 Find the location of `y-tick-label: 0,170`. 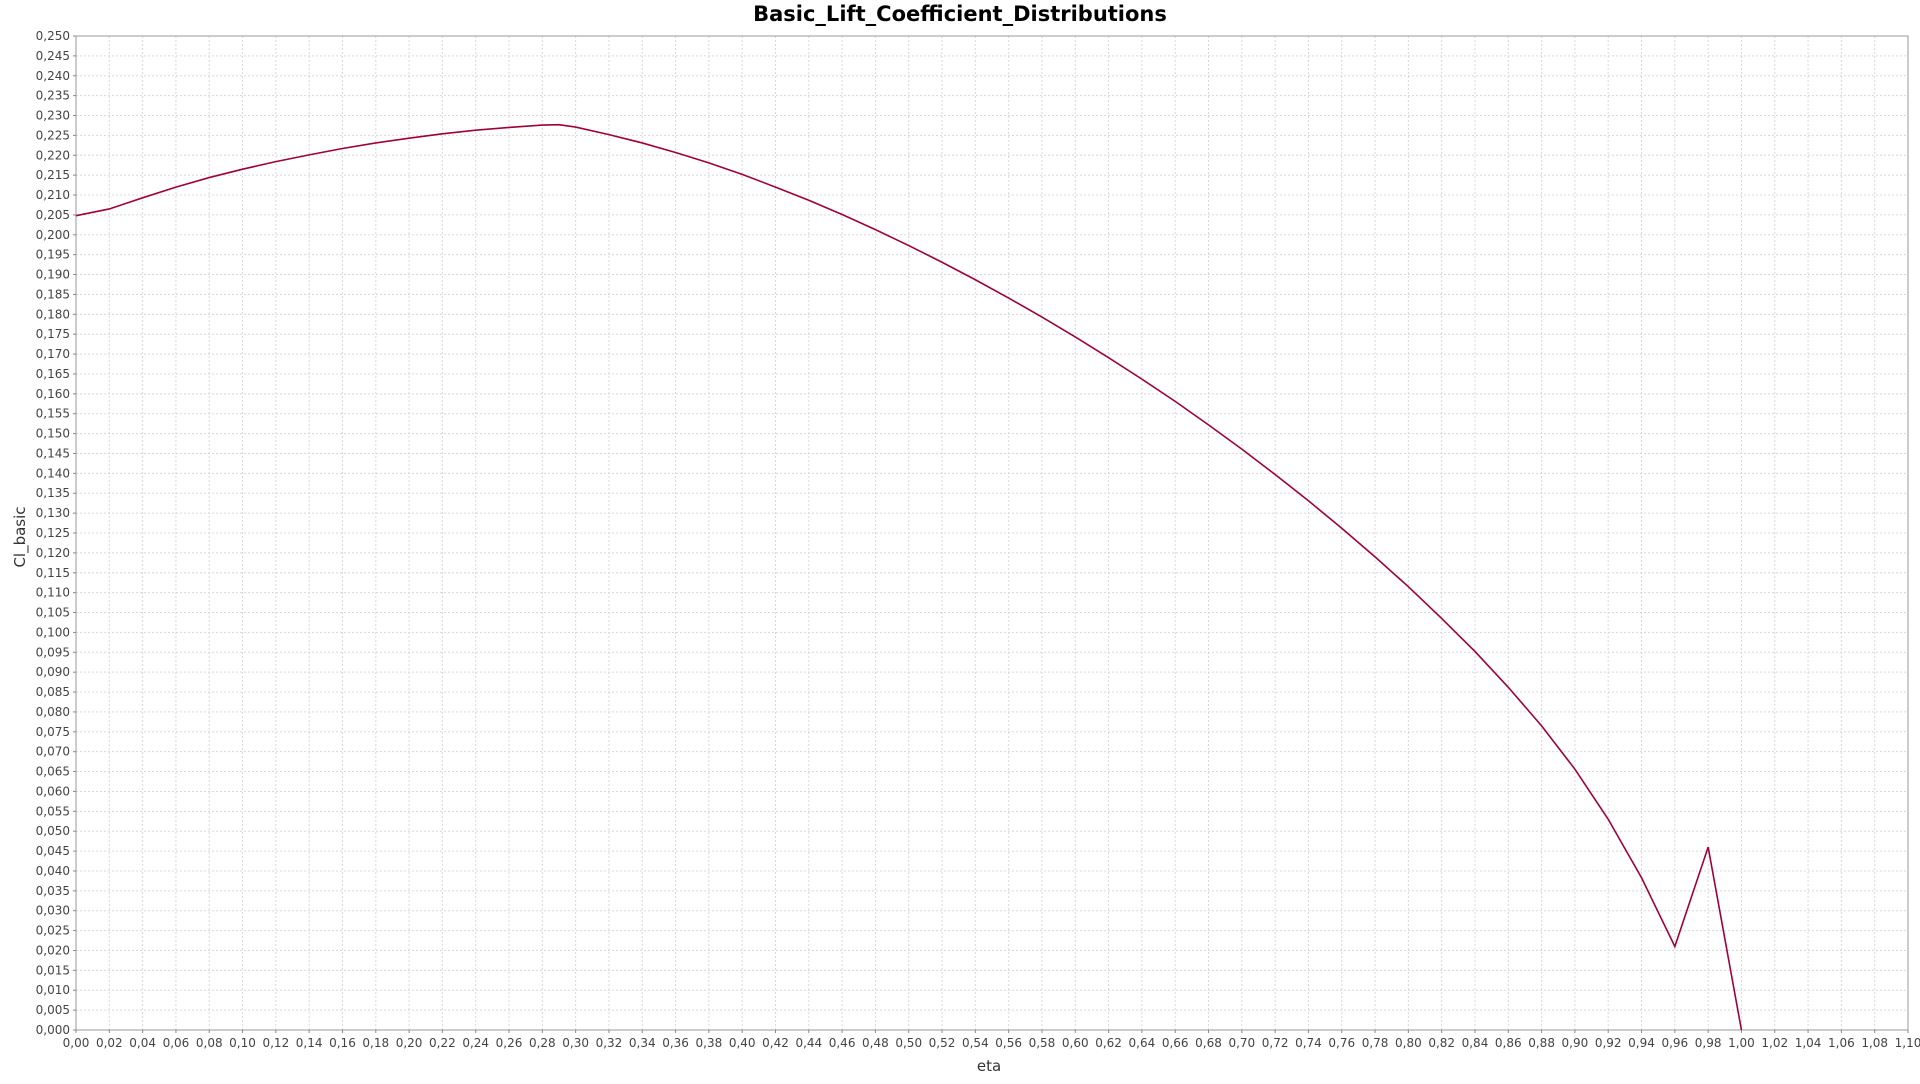

y-tick-label: 0,170 is located at coordinates (53, 354).